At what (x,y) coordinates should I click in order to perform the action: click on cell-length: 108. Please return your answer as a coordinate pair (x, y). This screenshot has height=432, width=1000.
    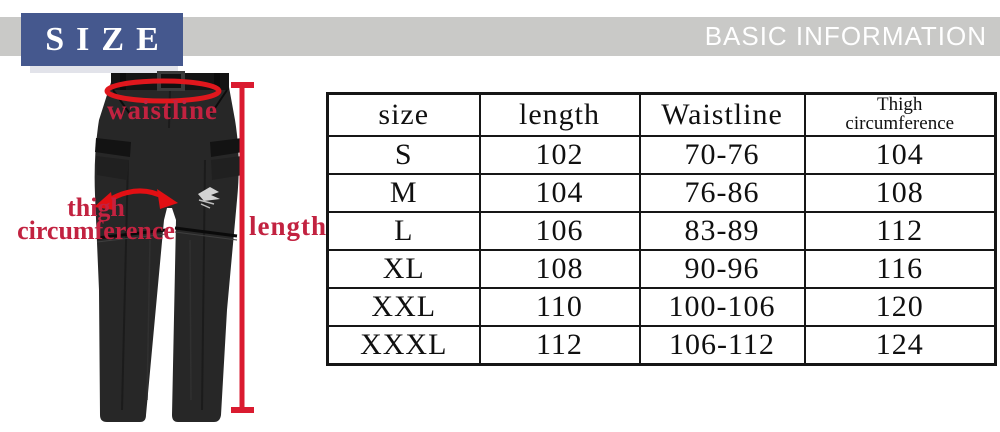
    Looking at the image, I should click on (559, 269).